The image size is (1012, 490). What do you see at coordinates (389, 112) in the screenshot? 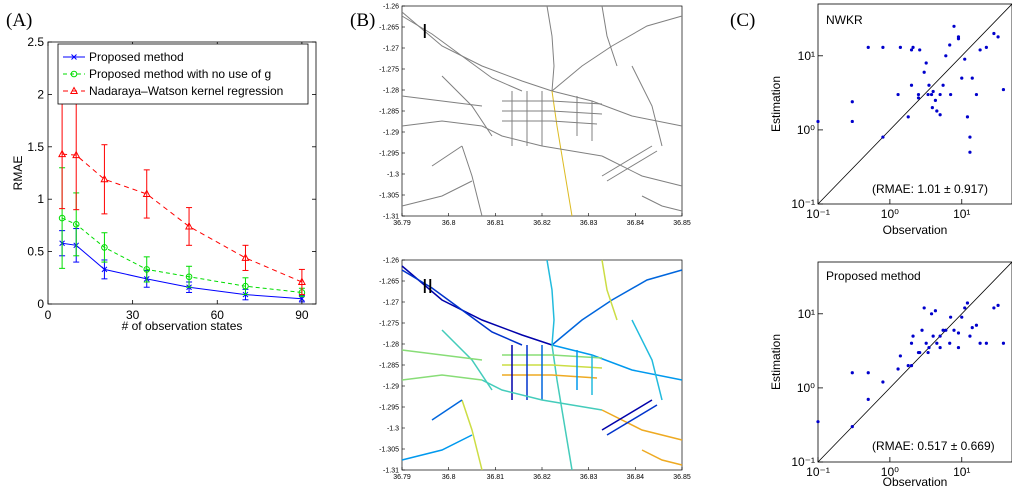
I see `y-tick-label: -1.285` at bounding box center [389, 112].